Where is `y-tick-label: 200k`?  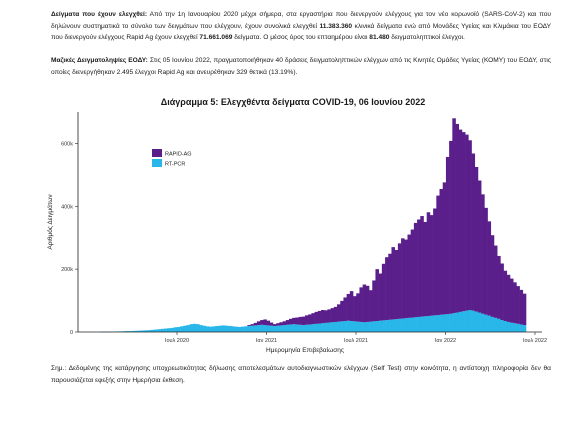
y-tick-label: 200k is located at coordinates (67, 270).